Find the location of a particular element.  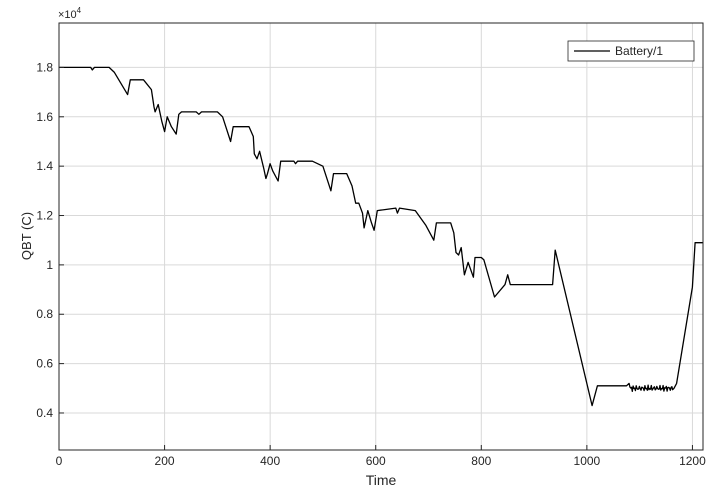

y-tick-label: 1.2 is located at coordinates (44, 216).